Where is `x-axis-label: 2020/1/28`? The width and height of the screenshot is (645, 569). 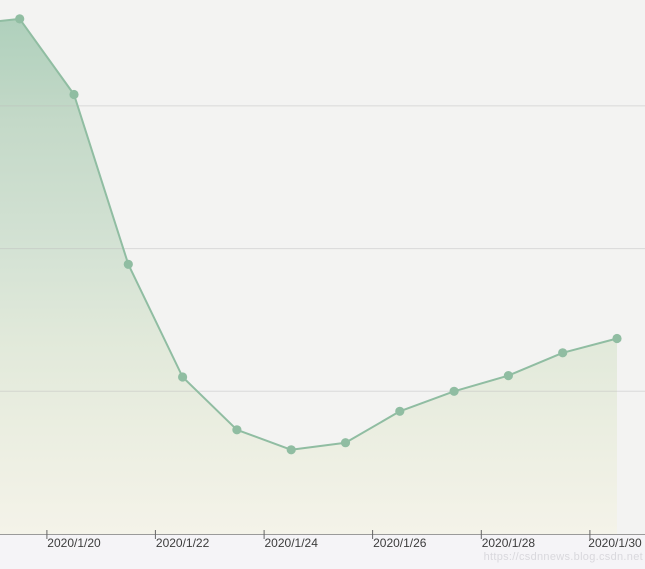
x-axis-label: 2020/1/28 is located at coordinates (509, 543).